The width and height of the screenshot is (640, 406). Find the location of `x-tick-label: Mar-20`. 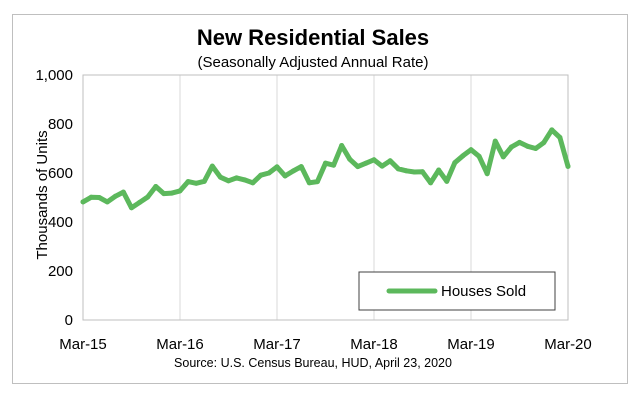

x-tick-label: Mar-20 is located at coordinates (568, 344).